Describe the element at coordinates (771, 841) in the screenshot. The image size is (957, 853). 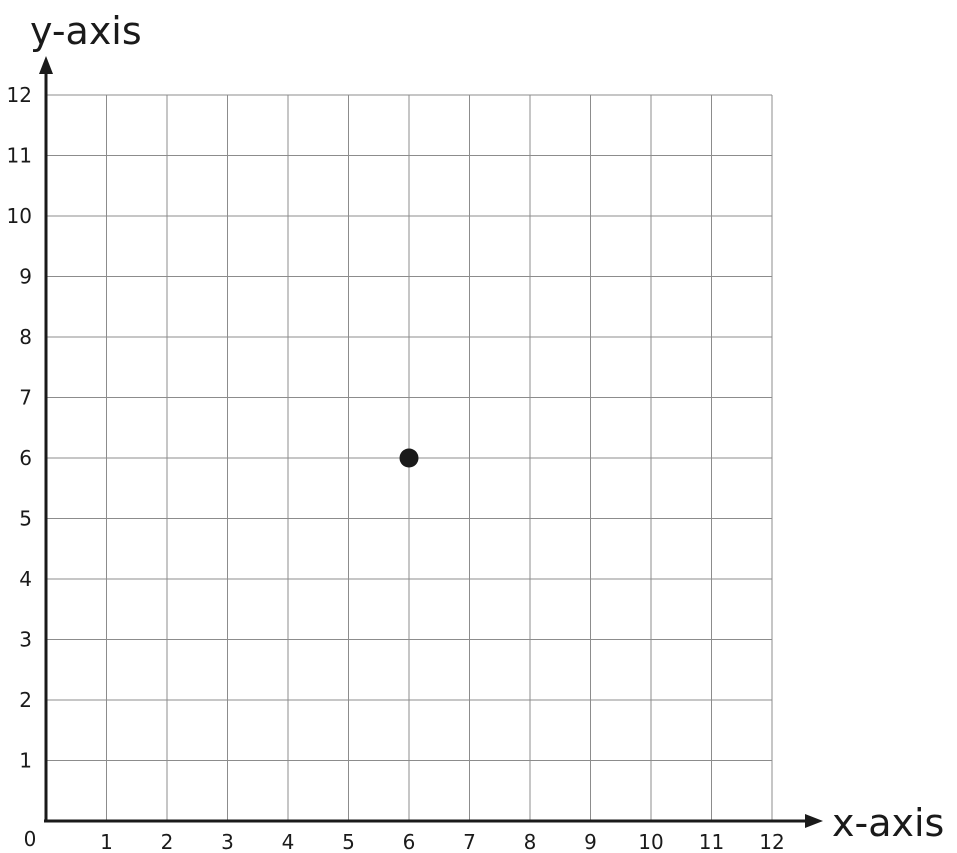
I see `x-tick-label: 12` at that location.